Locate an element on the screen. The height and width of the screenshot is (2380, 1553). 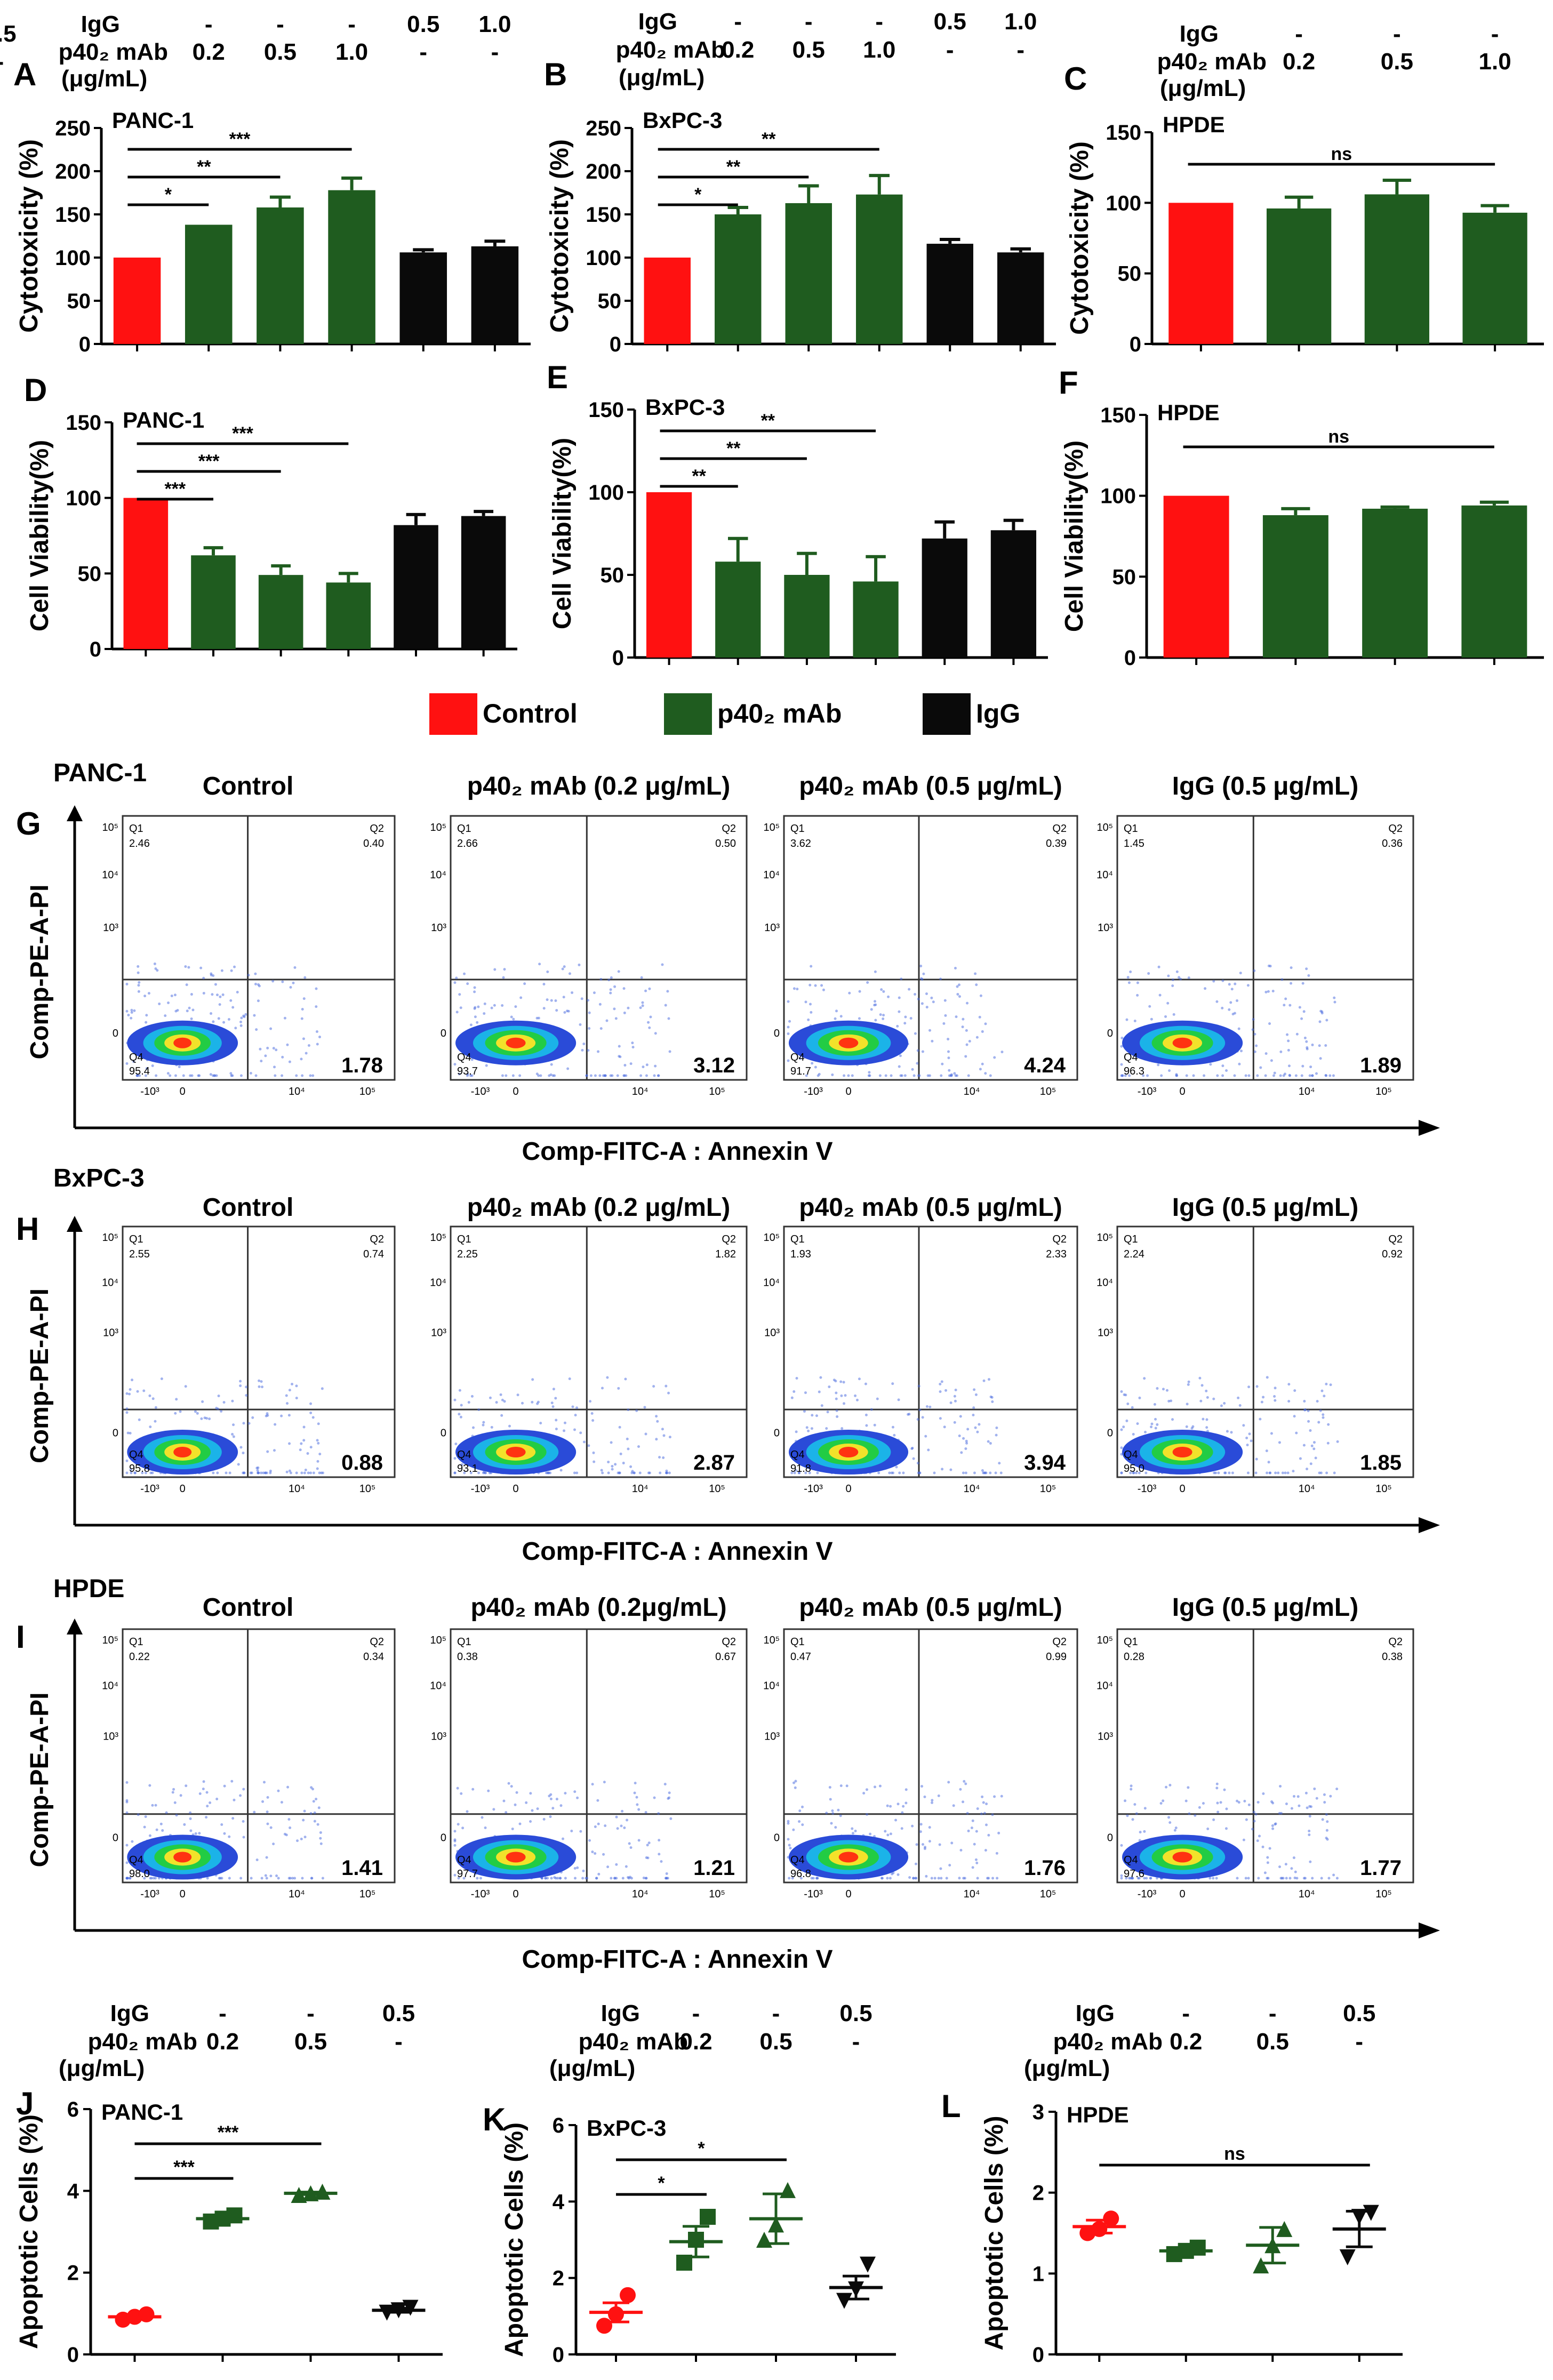
igg-dose: 0.5 is located at coordinates (398, 2013).